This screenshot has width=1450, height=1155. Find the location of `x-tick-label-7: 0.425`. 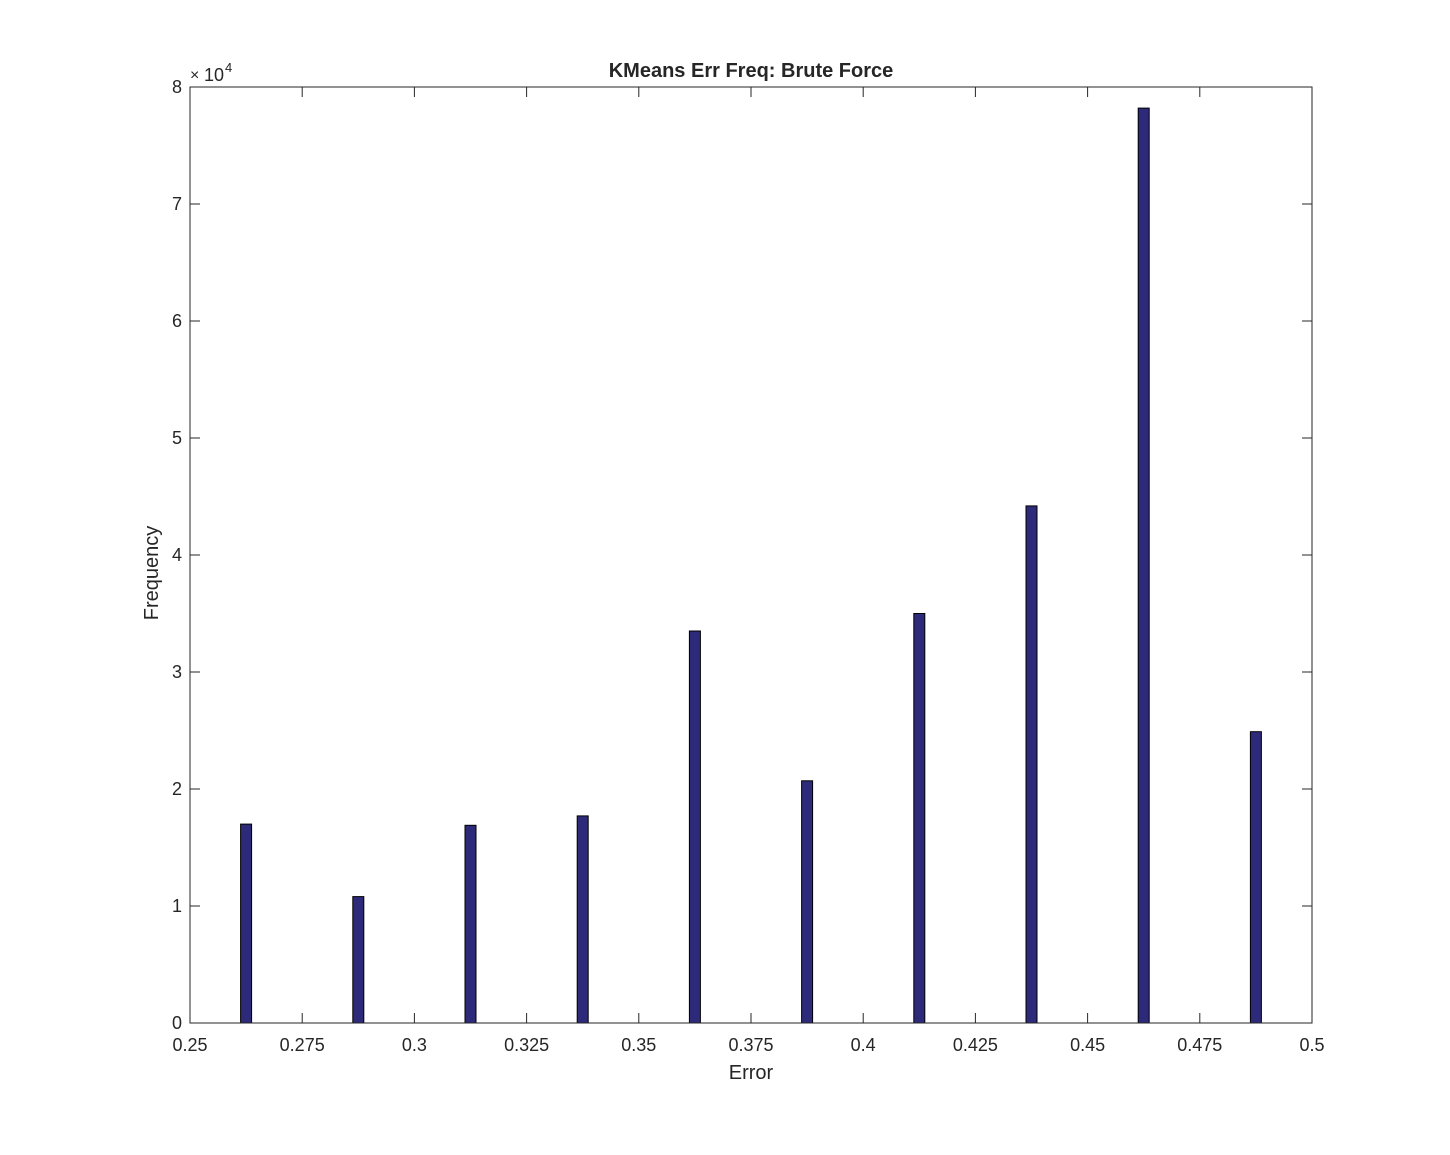

x-tick-label-7: 0.425 is located at coordinates (975, 1045).